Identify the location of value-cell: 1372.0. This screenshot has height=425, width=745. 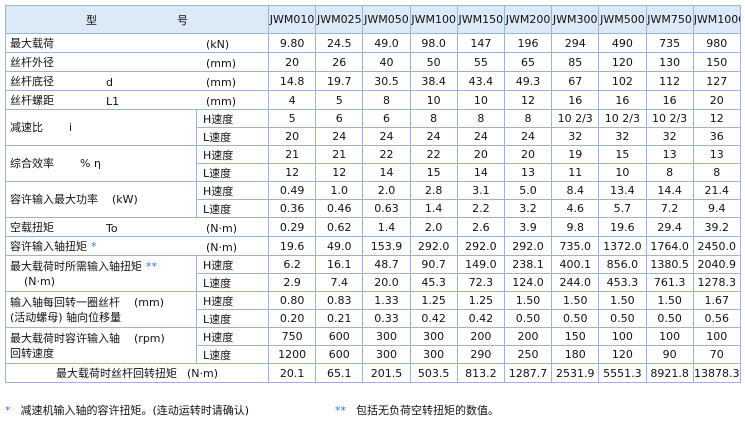
(622, 246).